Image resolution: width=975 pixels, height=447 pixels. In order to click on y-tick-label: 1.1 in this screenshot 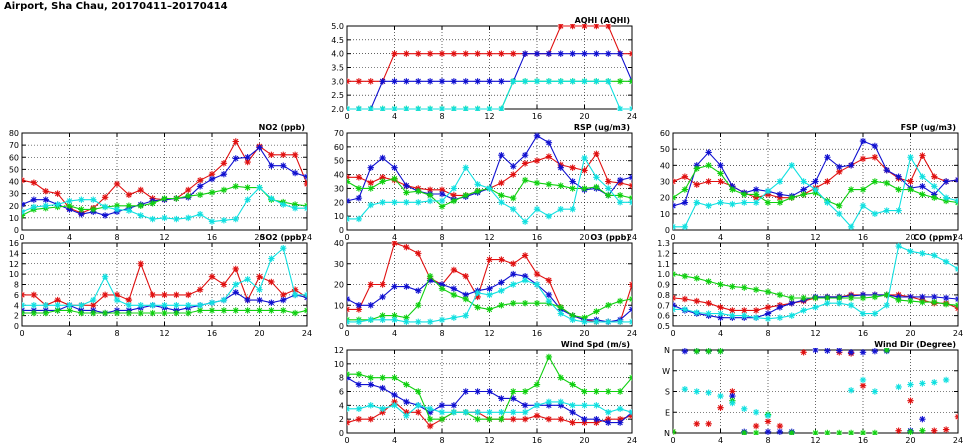, I will do `click(663, 264)`.